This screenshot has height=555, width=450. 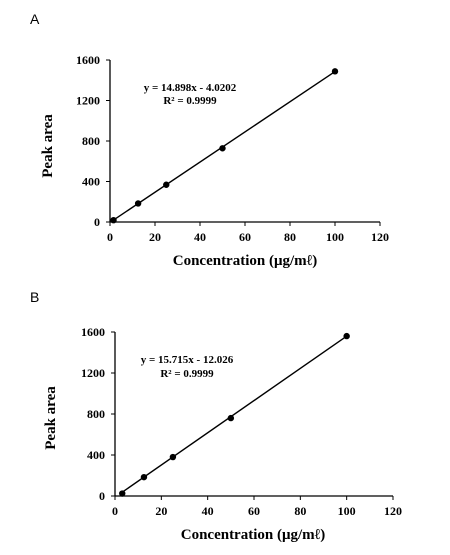 I want to click on x-tick-label-a: 100, so click(x=335, y=237).